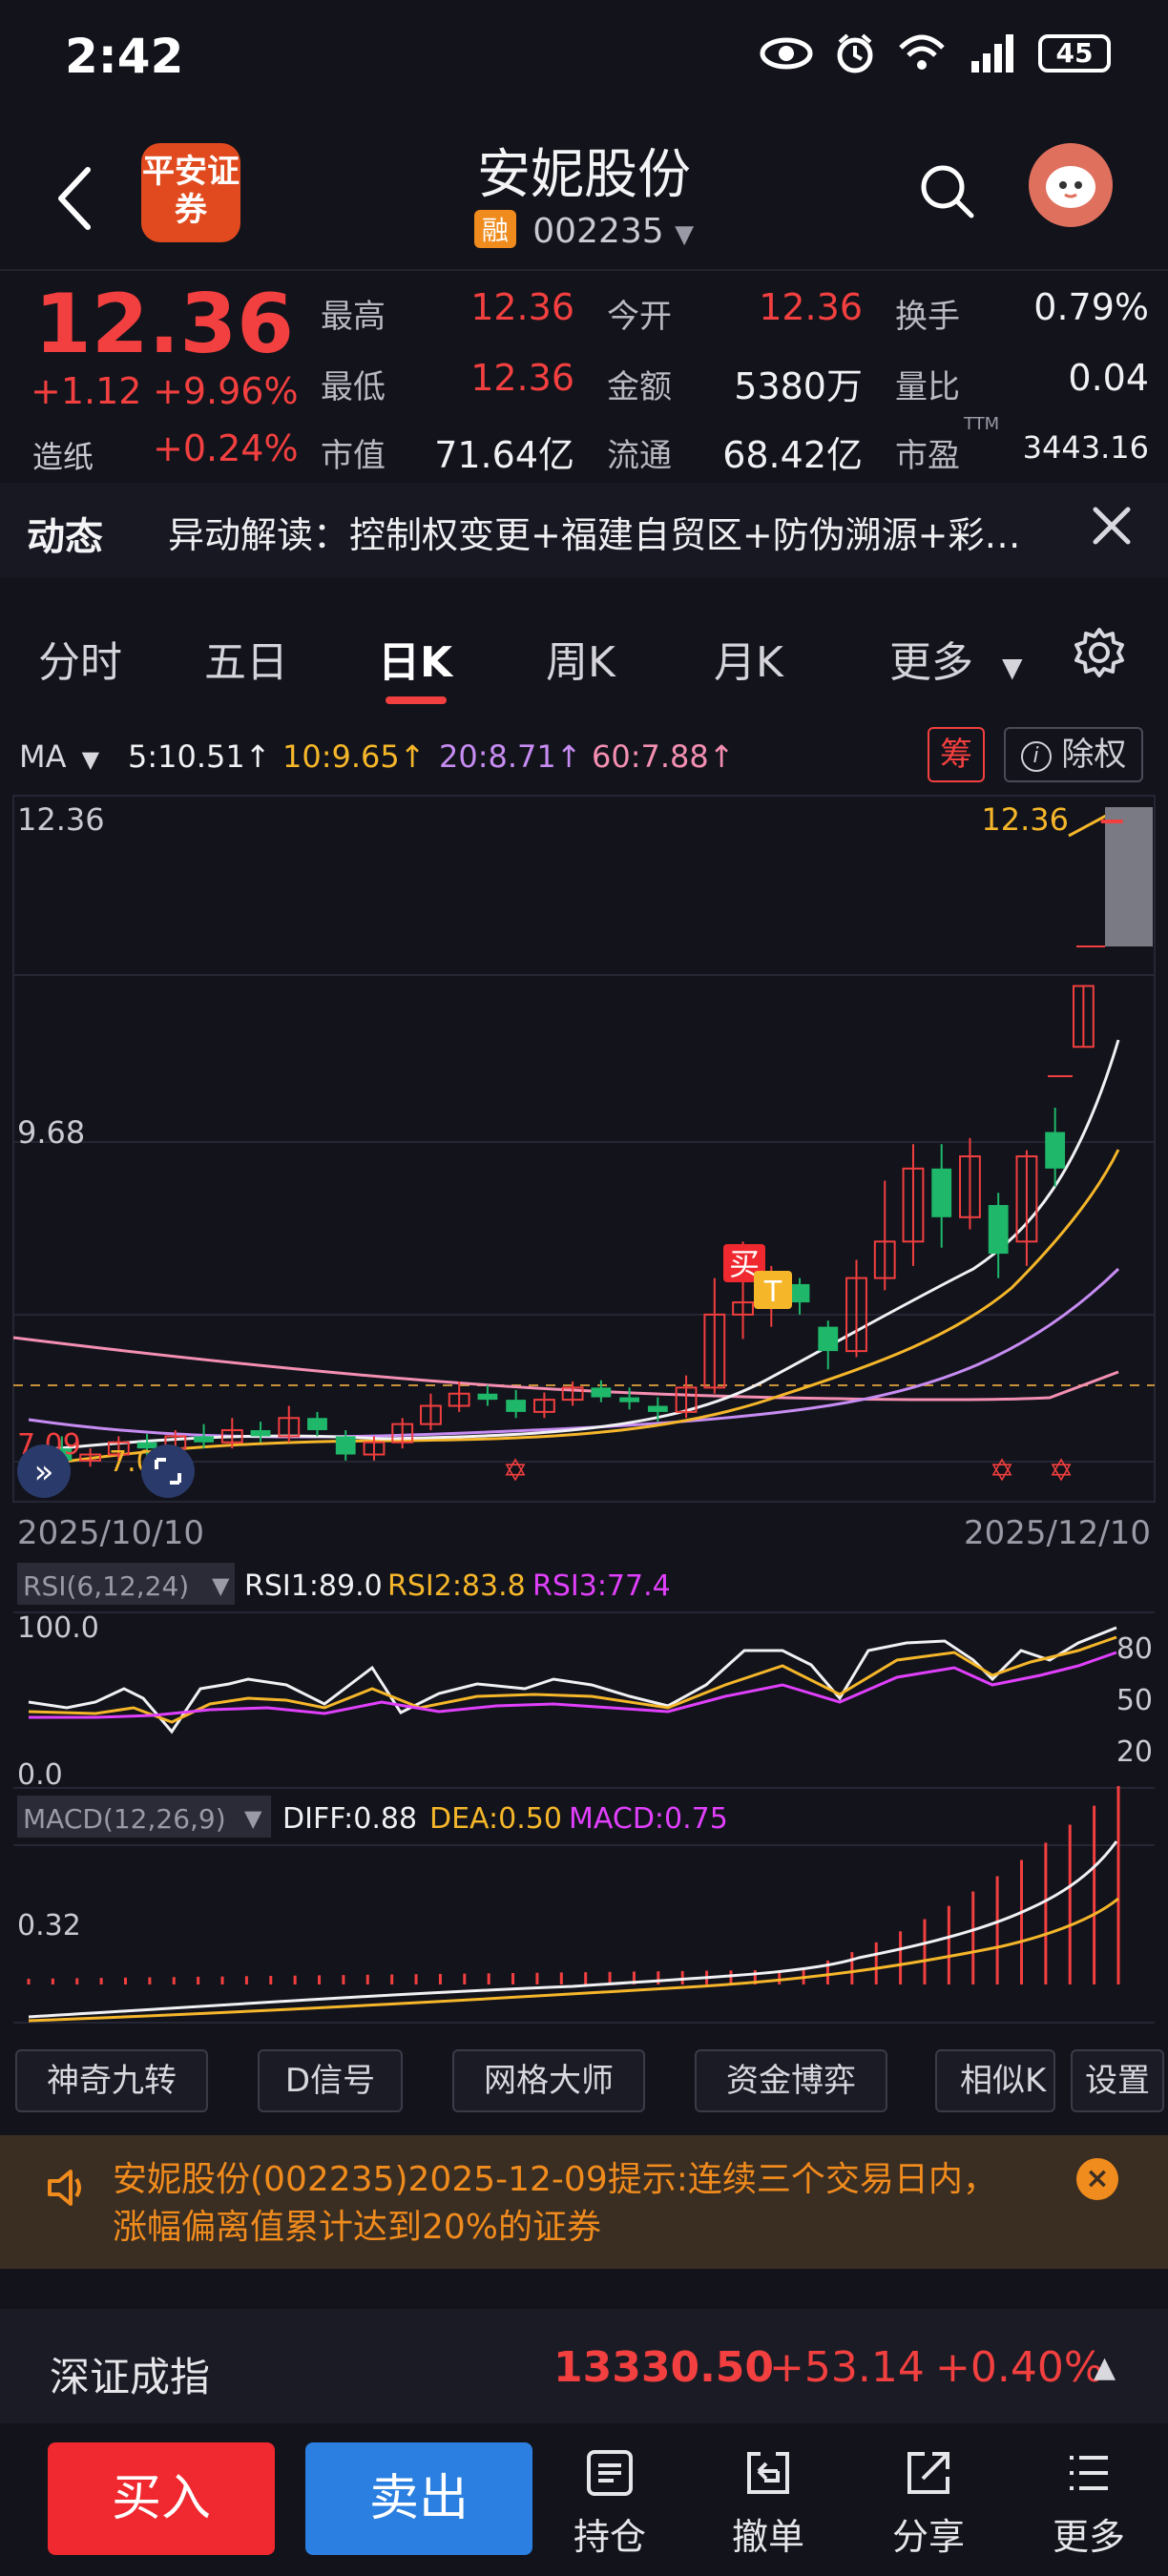  I want to click on quote-label-low: 最低, so click(353, 387).